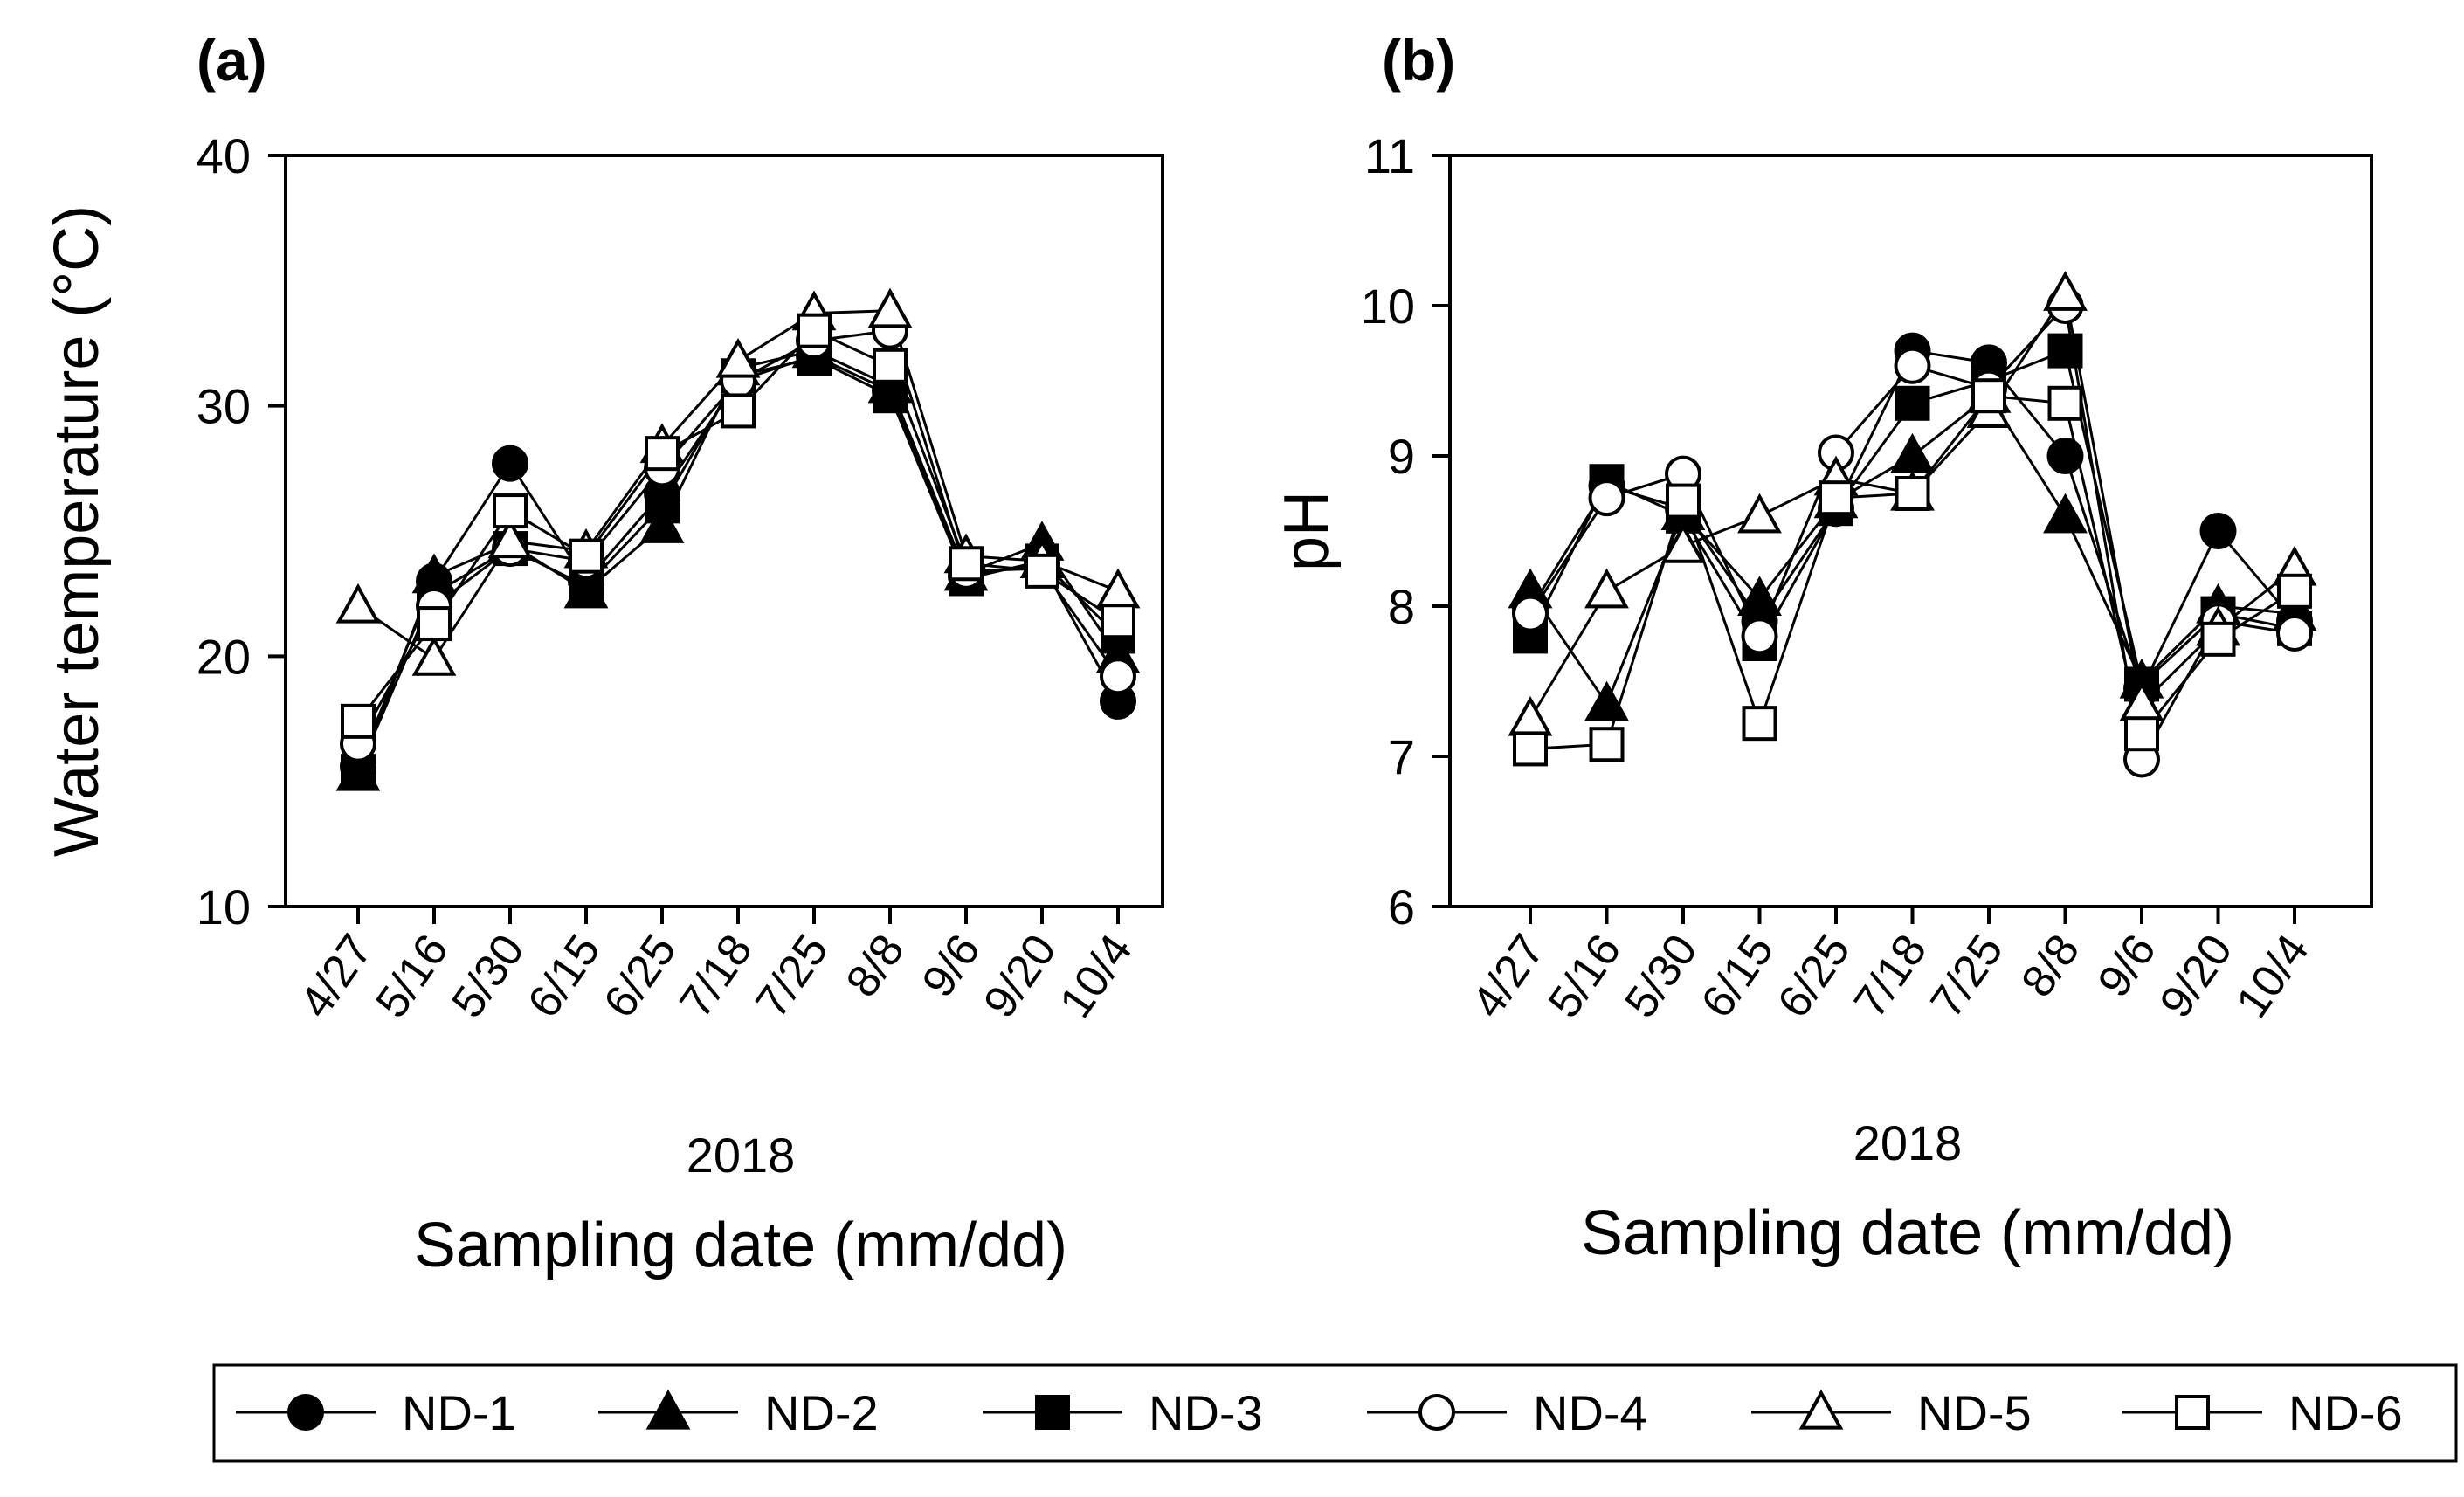 This screenshot has width=2464, height=1497. Describe the element at coordinates (1590, 1413) in the screenshot. I see `legend-label: ND-4` at that location.